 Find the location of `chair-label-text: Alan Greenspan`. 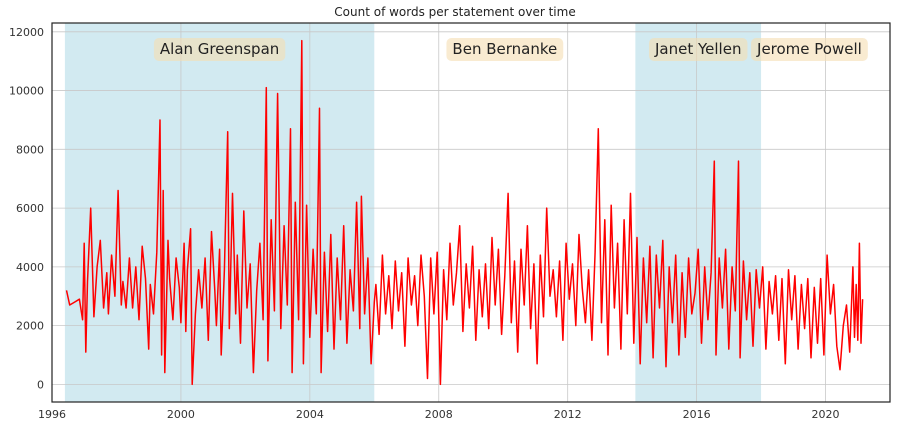

chair-label-text: Alan Greenspan is located at coordinates (219, 49).